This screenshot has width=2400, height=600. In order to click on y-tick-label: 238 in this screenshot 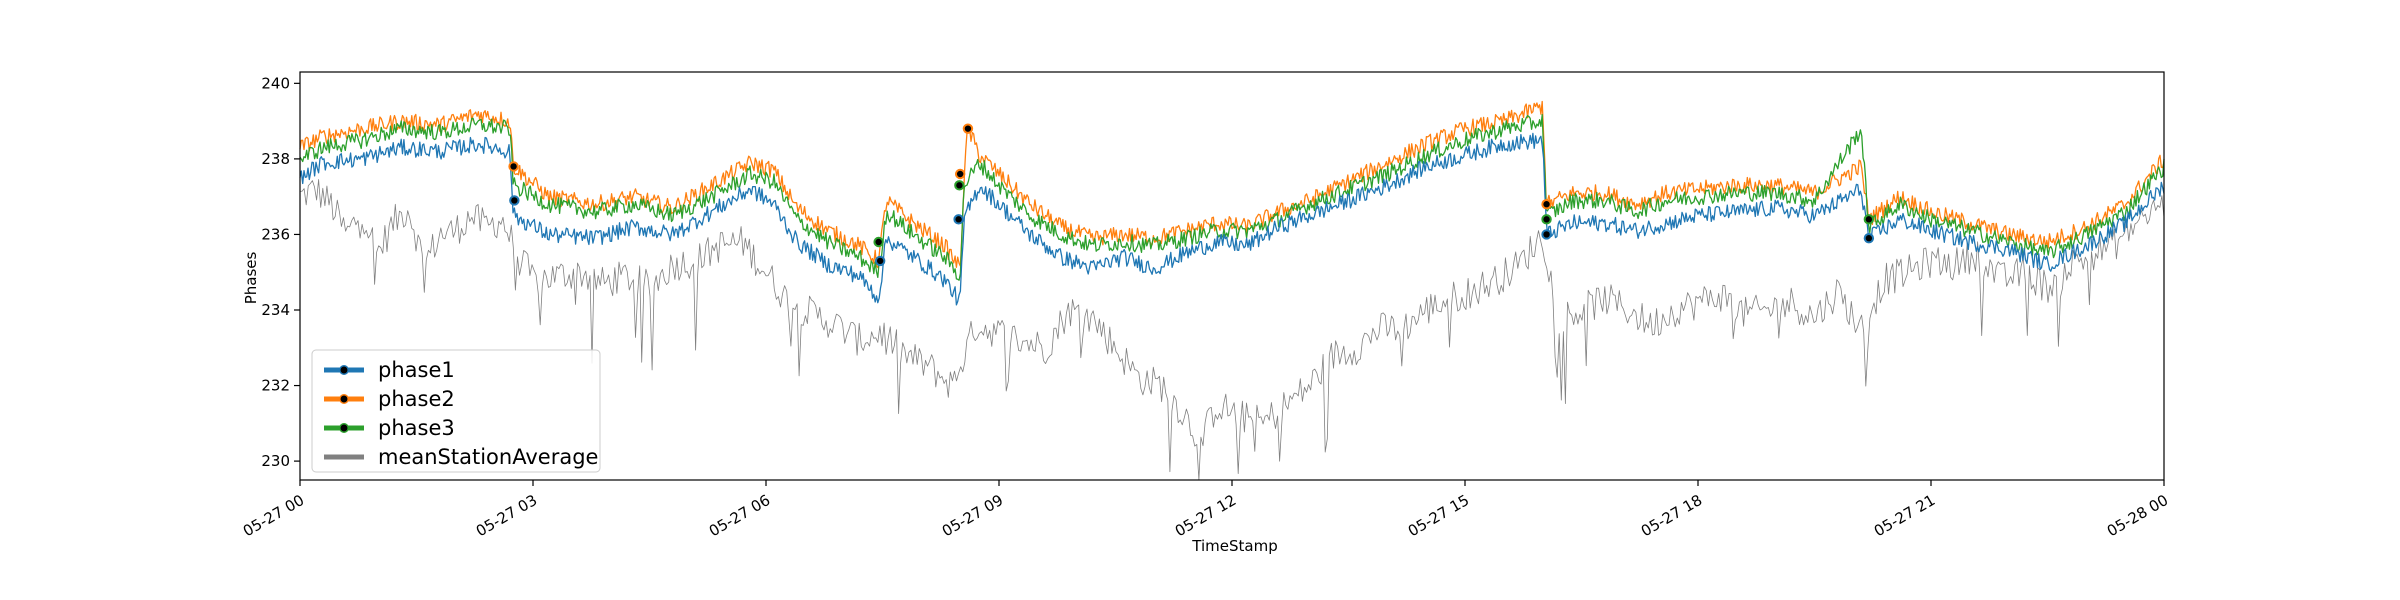, I will do `click(275, 159)`.